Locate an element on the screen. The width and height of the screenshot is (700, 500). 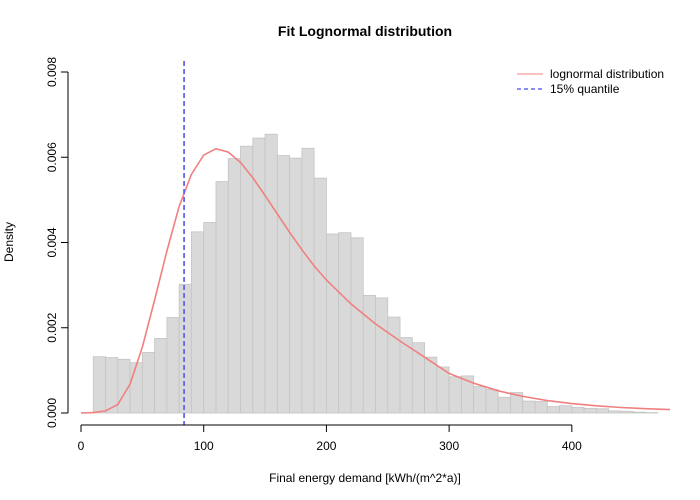
y-tick-label: 0.000 is located at coordinates (52, 413).